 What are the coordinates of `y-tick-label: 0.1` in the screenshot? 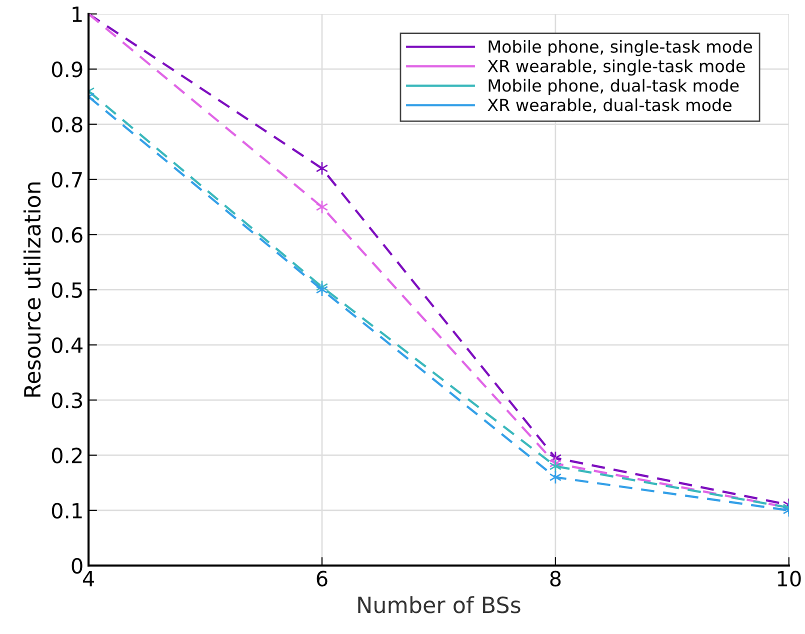 It's located at (67, 510).